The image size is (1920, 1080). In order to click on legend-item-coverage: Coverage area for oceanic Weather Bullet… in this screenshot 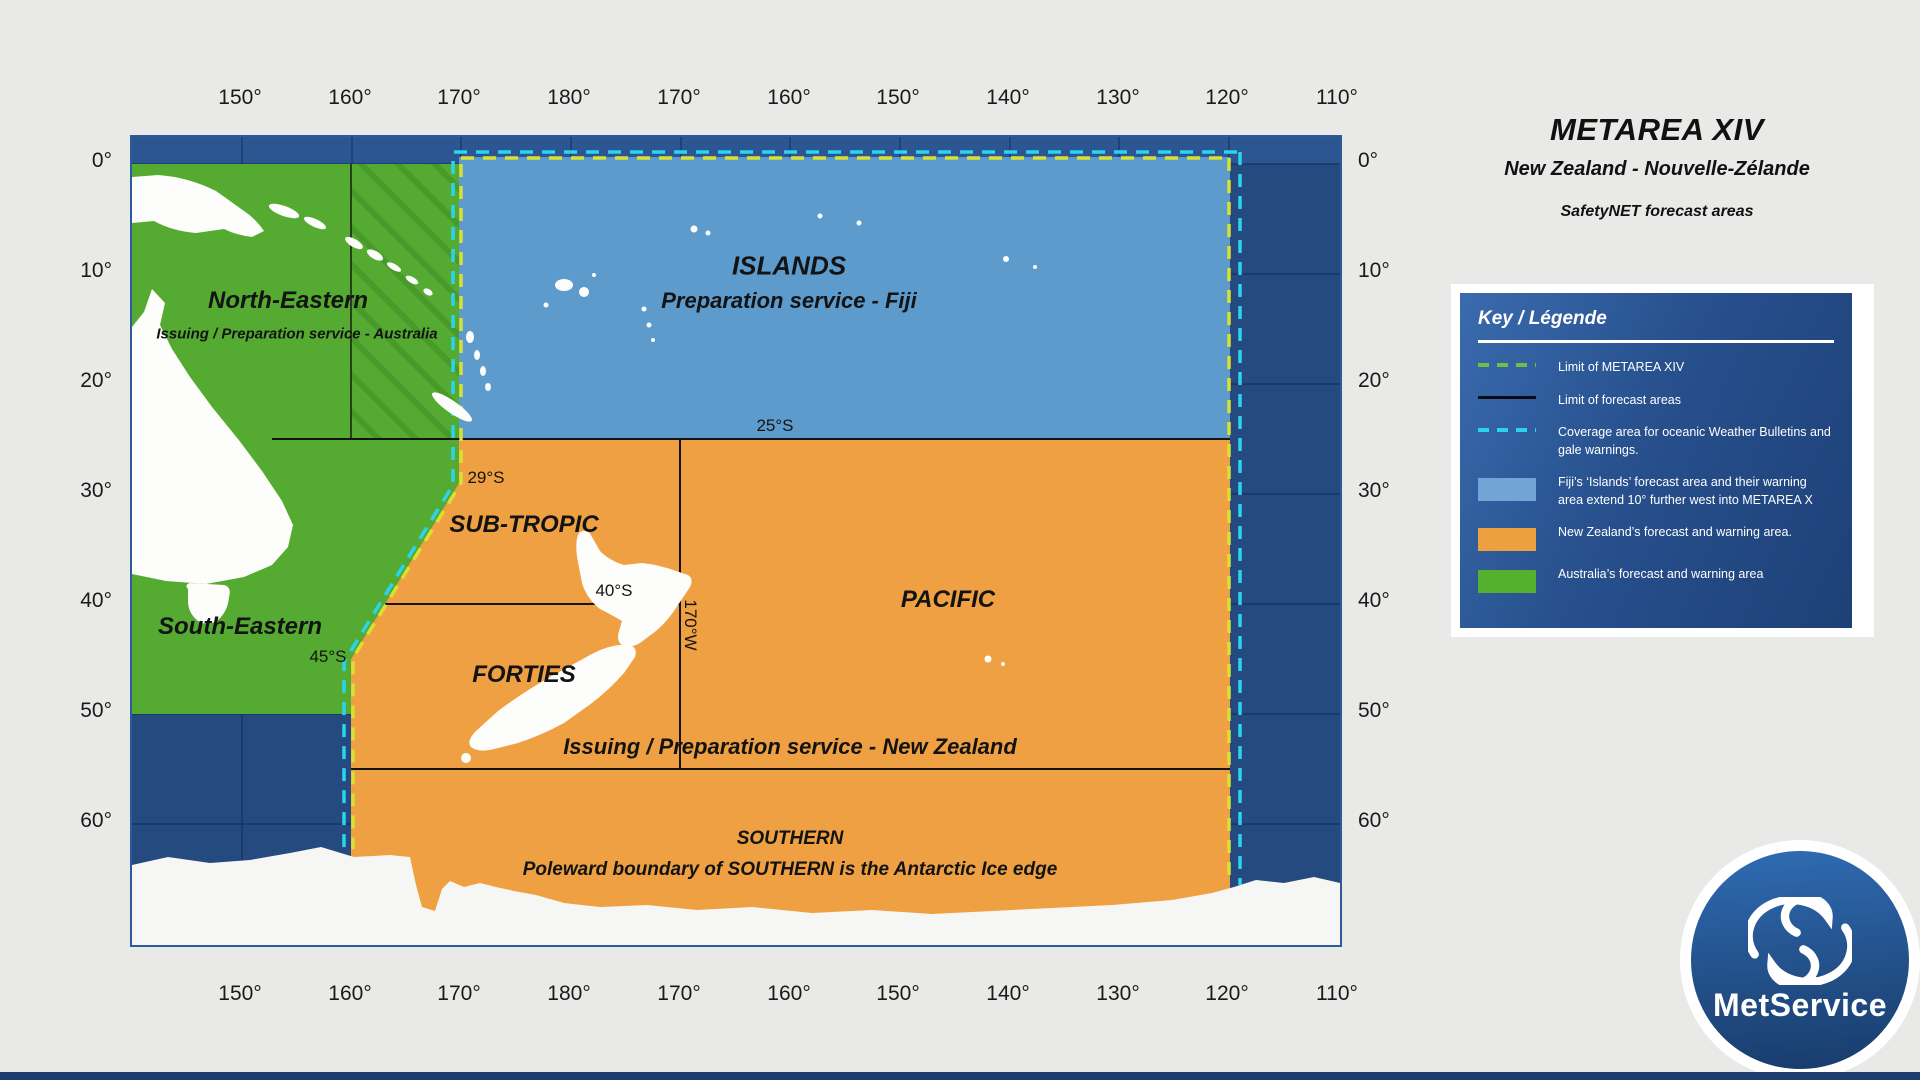, I will do `click(1656, 441)`.